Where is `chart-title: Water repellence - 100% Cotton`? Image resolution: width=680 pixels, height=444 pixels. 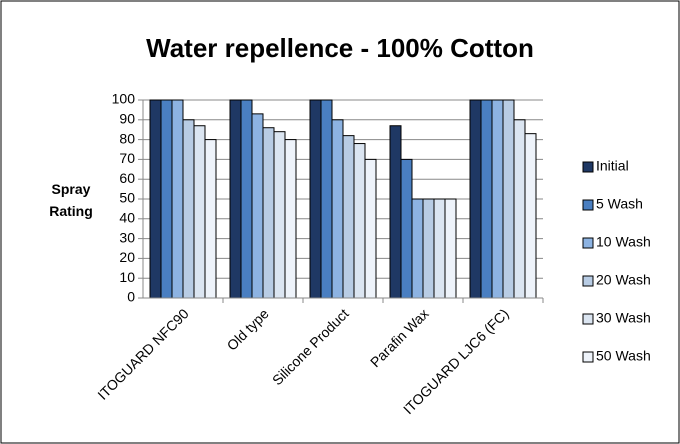 chart-title: Water repellence - 100% Cotton is located at coordinates (340, 48).